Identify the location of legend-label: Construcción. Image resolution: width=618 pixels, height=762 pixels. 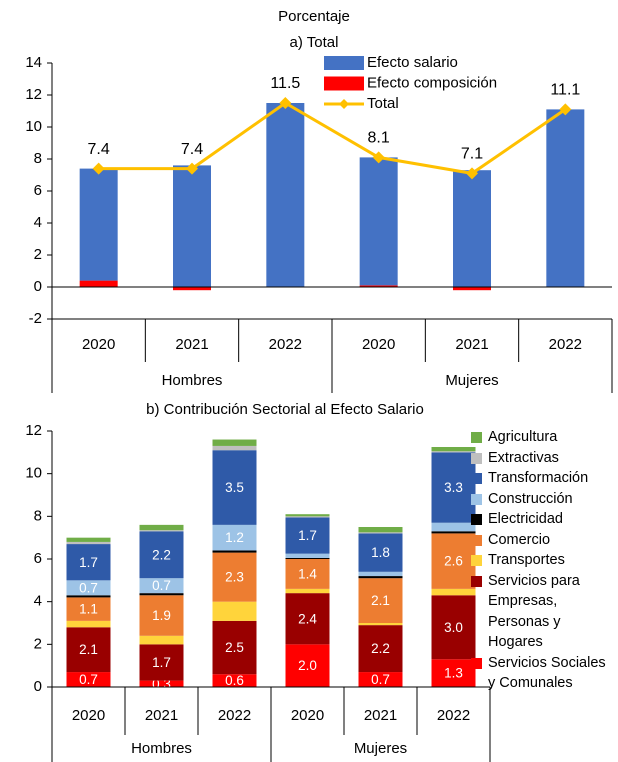
(530, 498).